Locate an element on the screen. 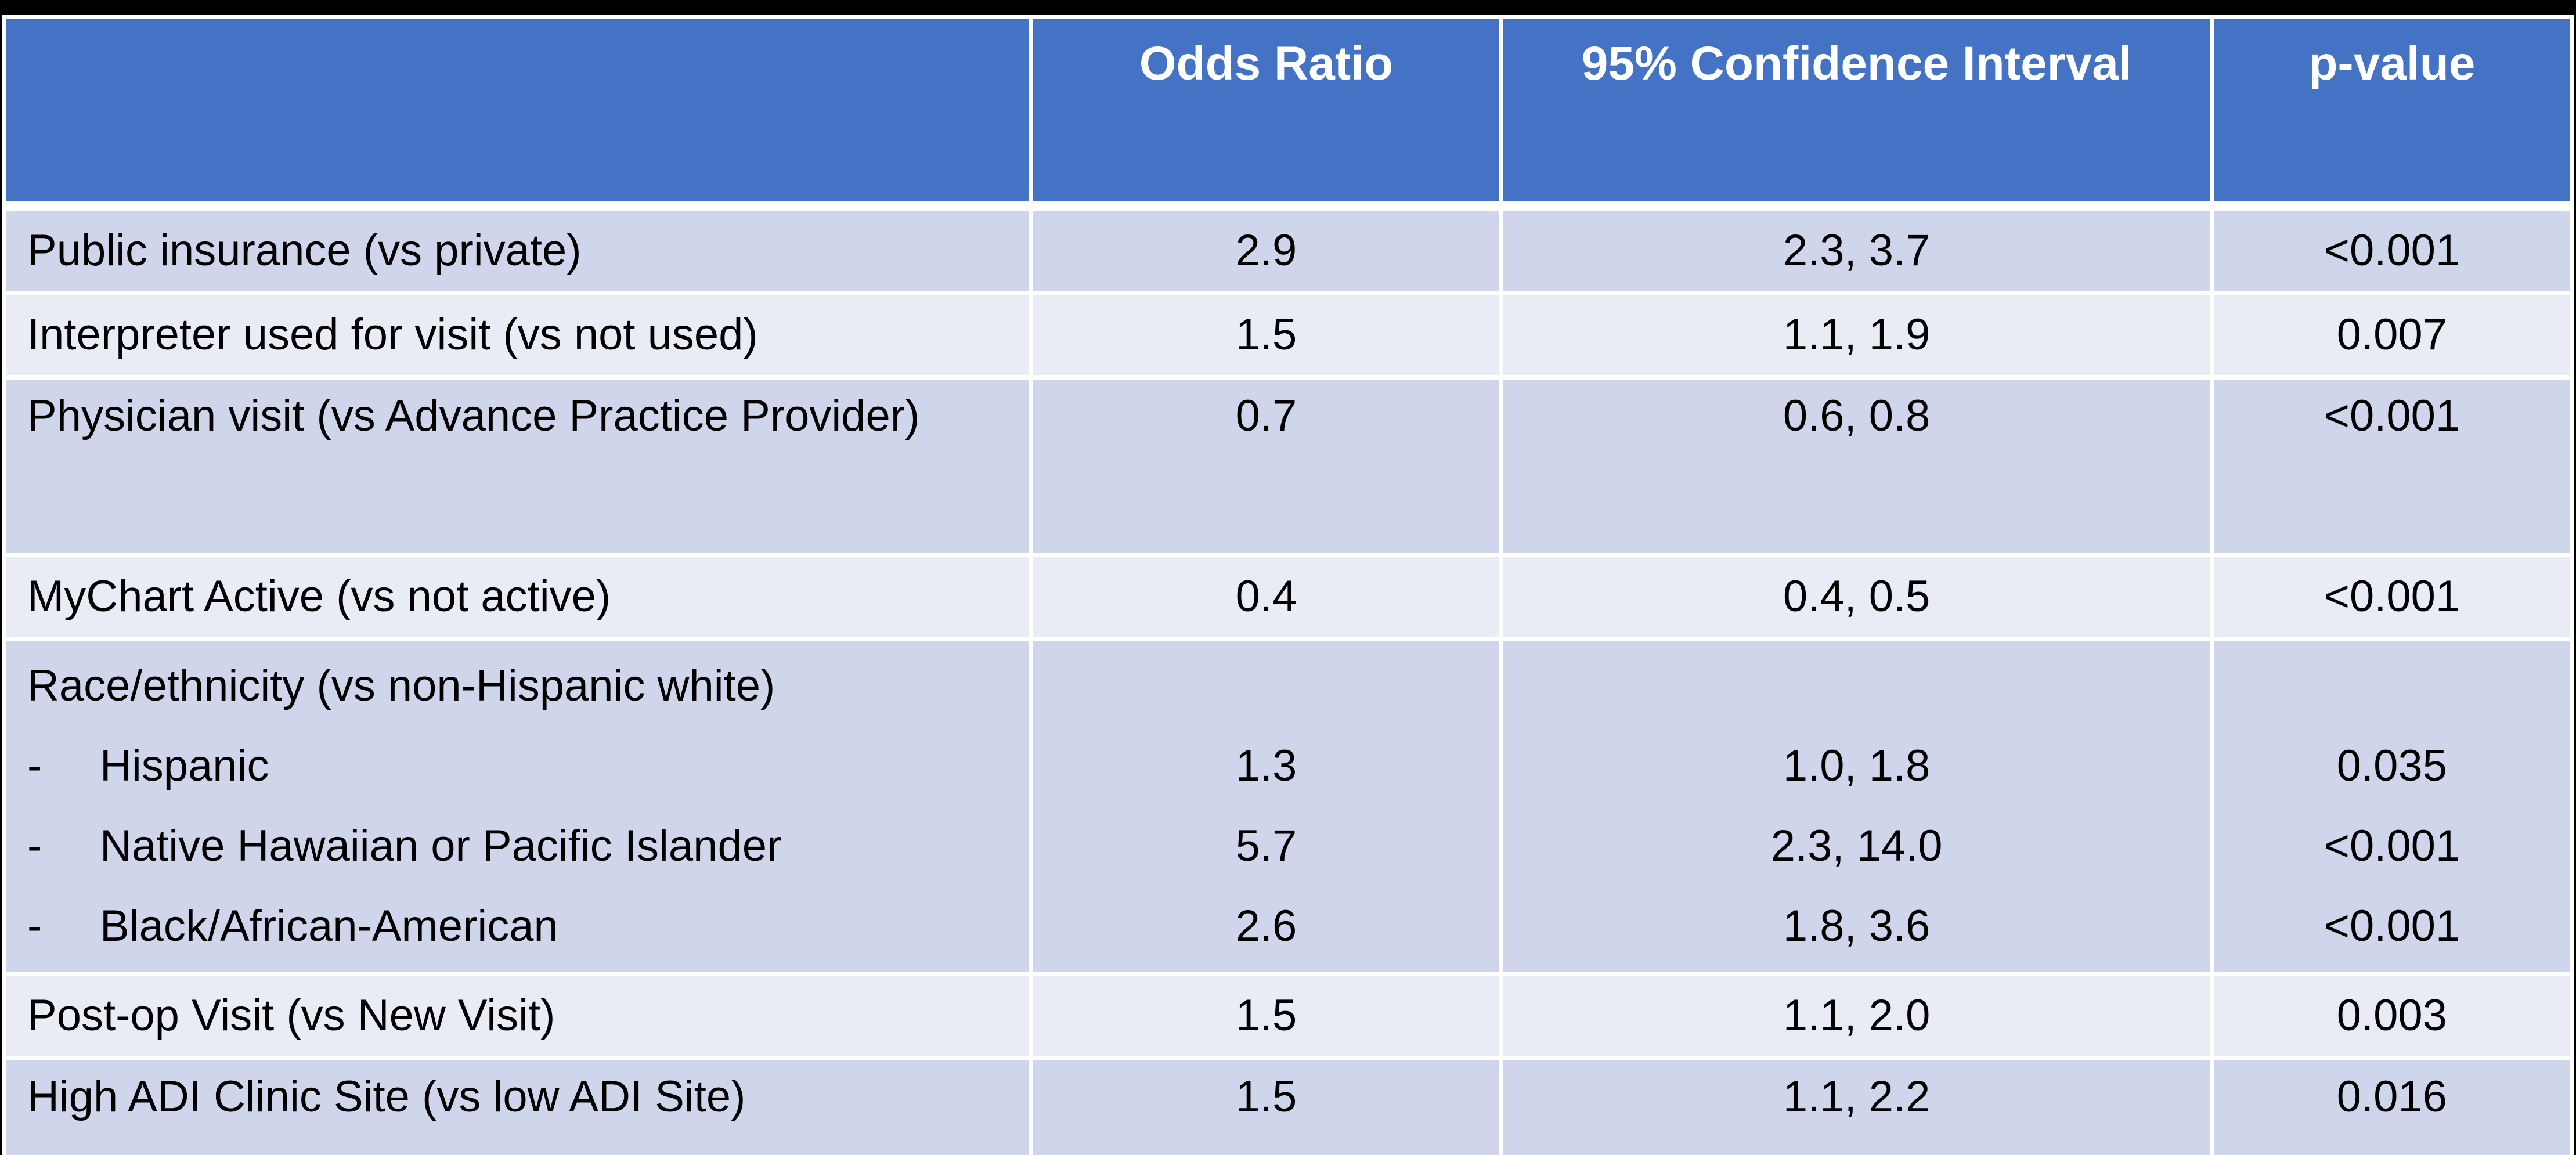  race-group-title: Race/ethnicity (vs non-Hispanic white) is located at coordinates (521, 686).